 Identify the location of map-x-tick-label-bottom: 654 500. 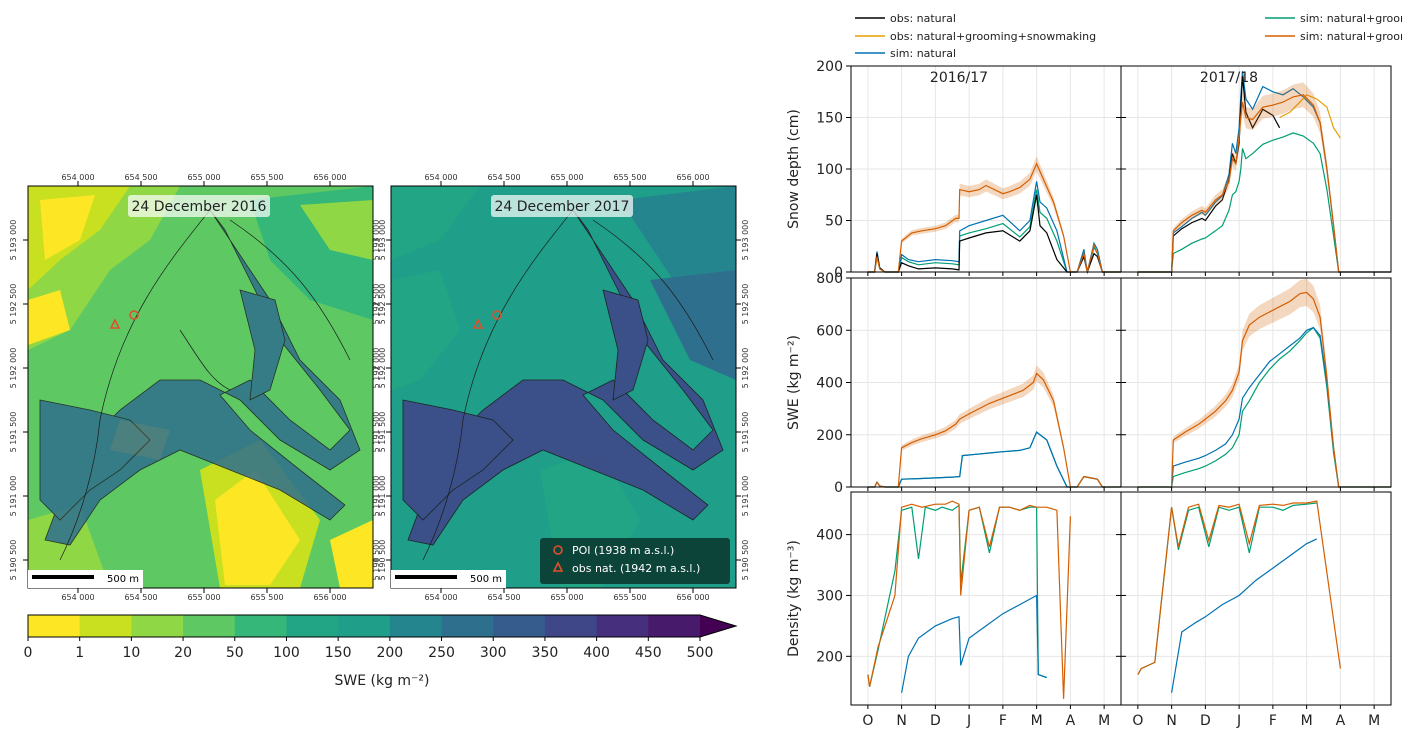
(140, 597).